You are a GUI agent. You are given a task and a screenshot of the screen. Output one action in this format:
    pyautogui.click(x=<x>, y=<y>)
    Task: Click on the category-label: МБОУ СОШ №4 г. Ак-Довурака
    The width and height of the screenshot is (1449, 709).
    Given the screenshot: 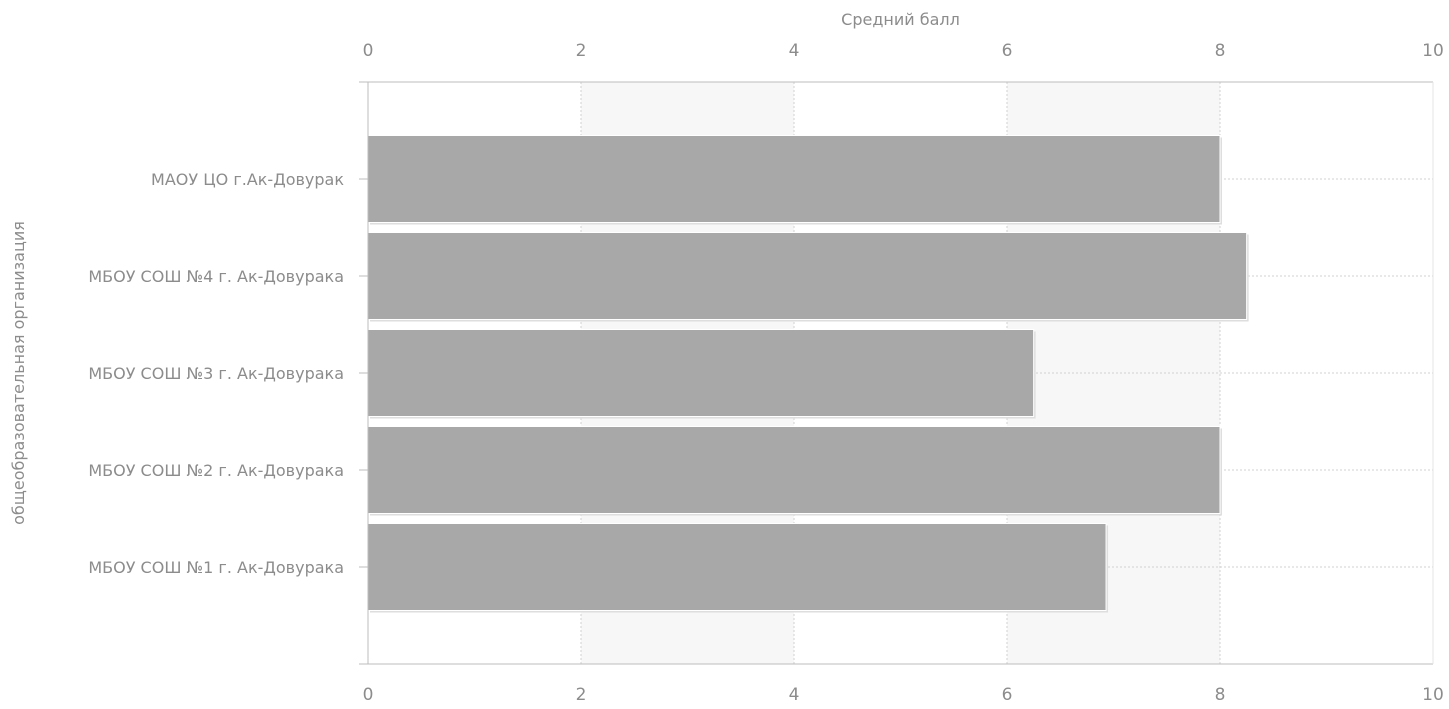 What is the action you would take?
    pyautogui.click(x=216, y=276)
    